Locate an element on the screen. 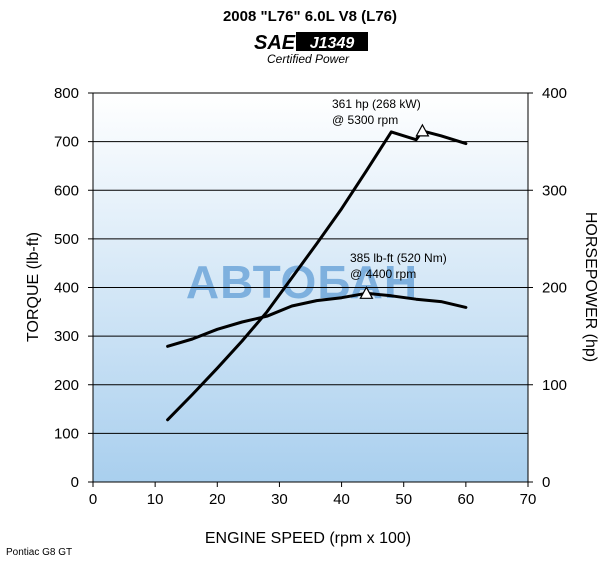 Image resolution: width=600 pixels, height=563 pixels. y-axis-left-title: TORQUE (lb-ft) is located at coordinates (33, 287).